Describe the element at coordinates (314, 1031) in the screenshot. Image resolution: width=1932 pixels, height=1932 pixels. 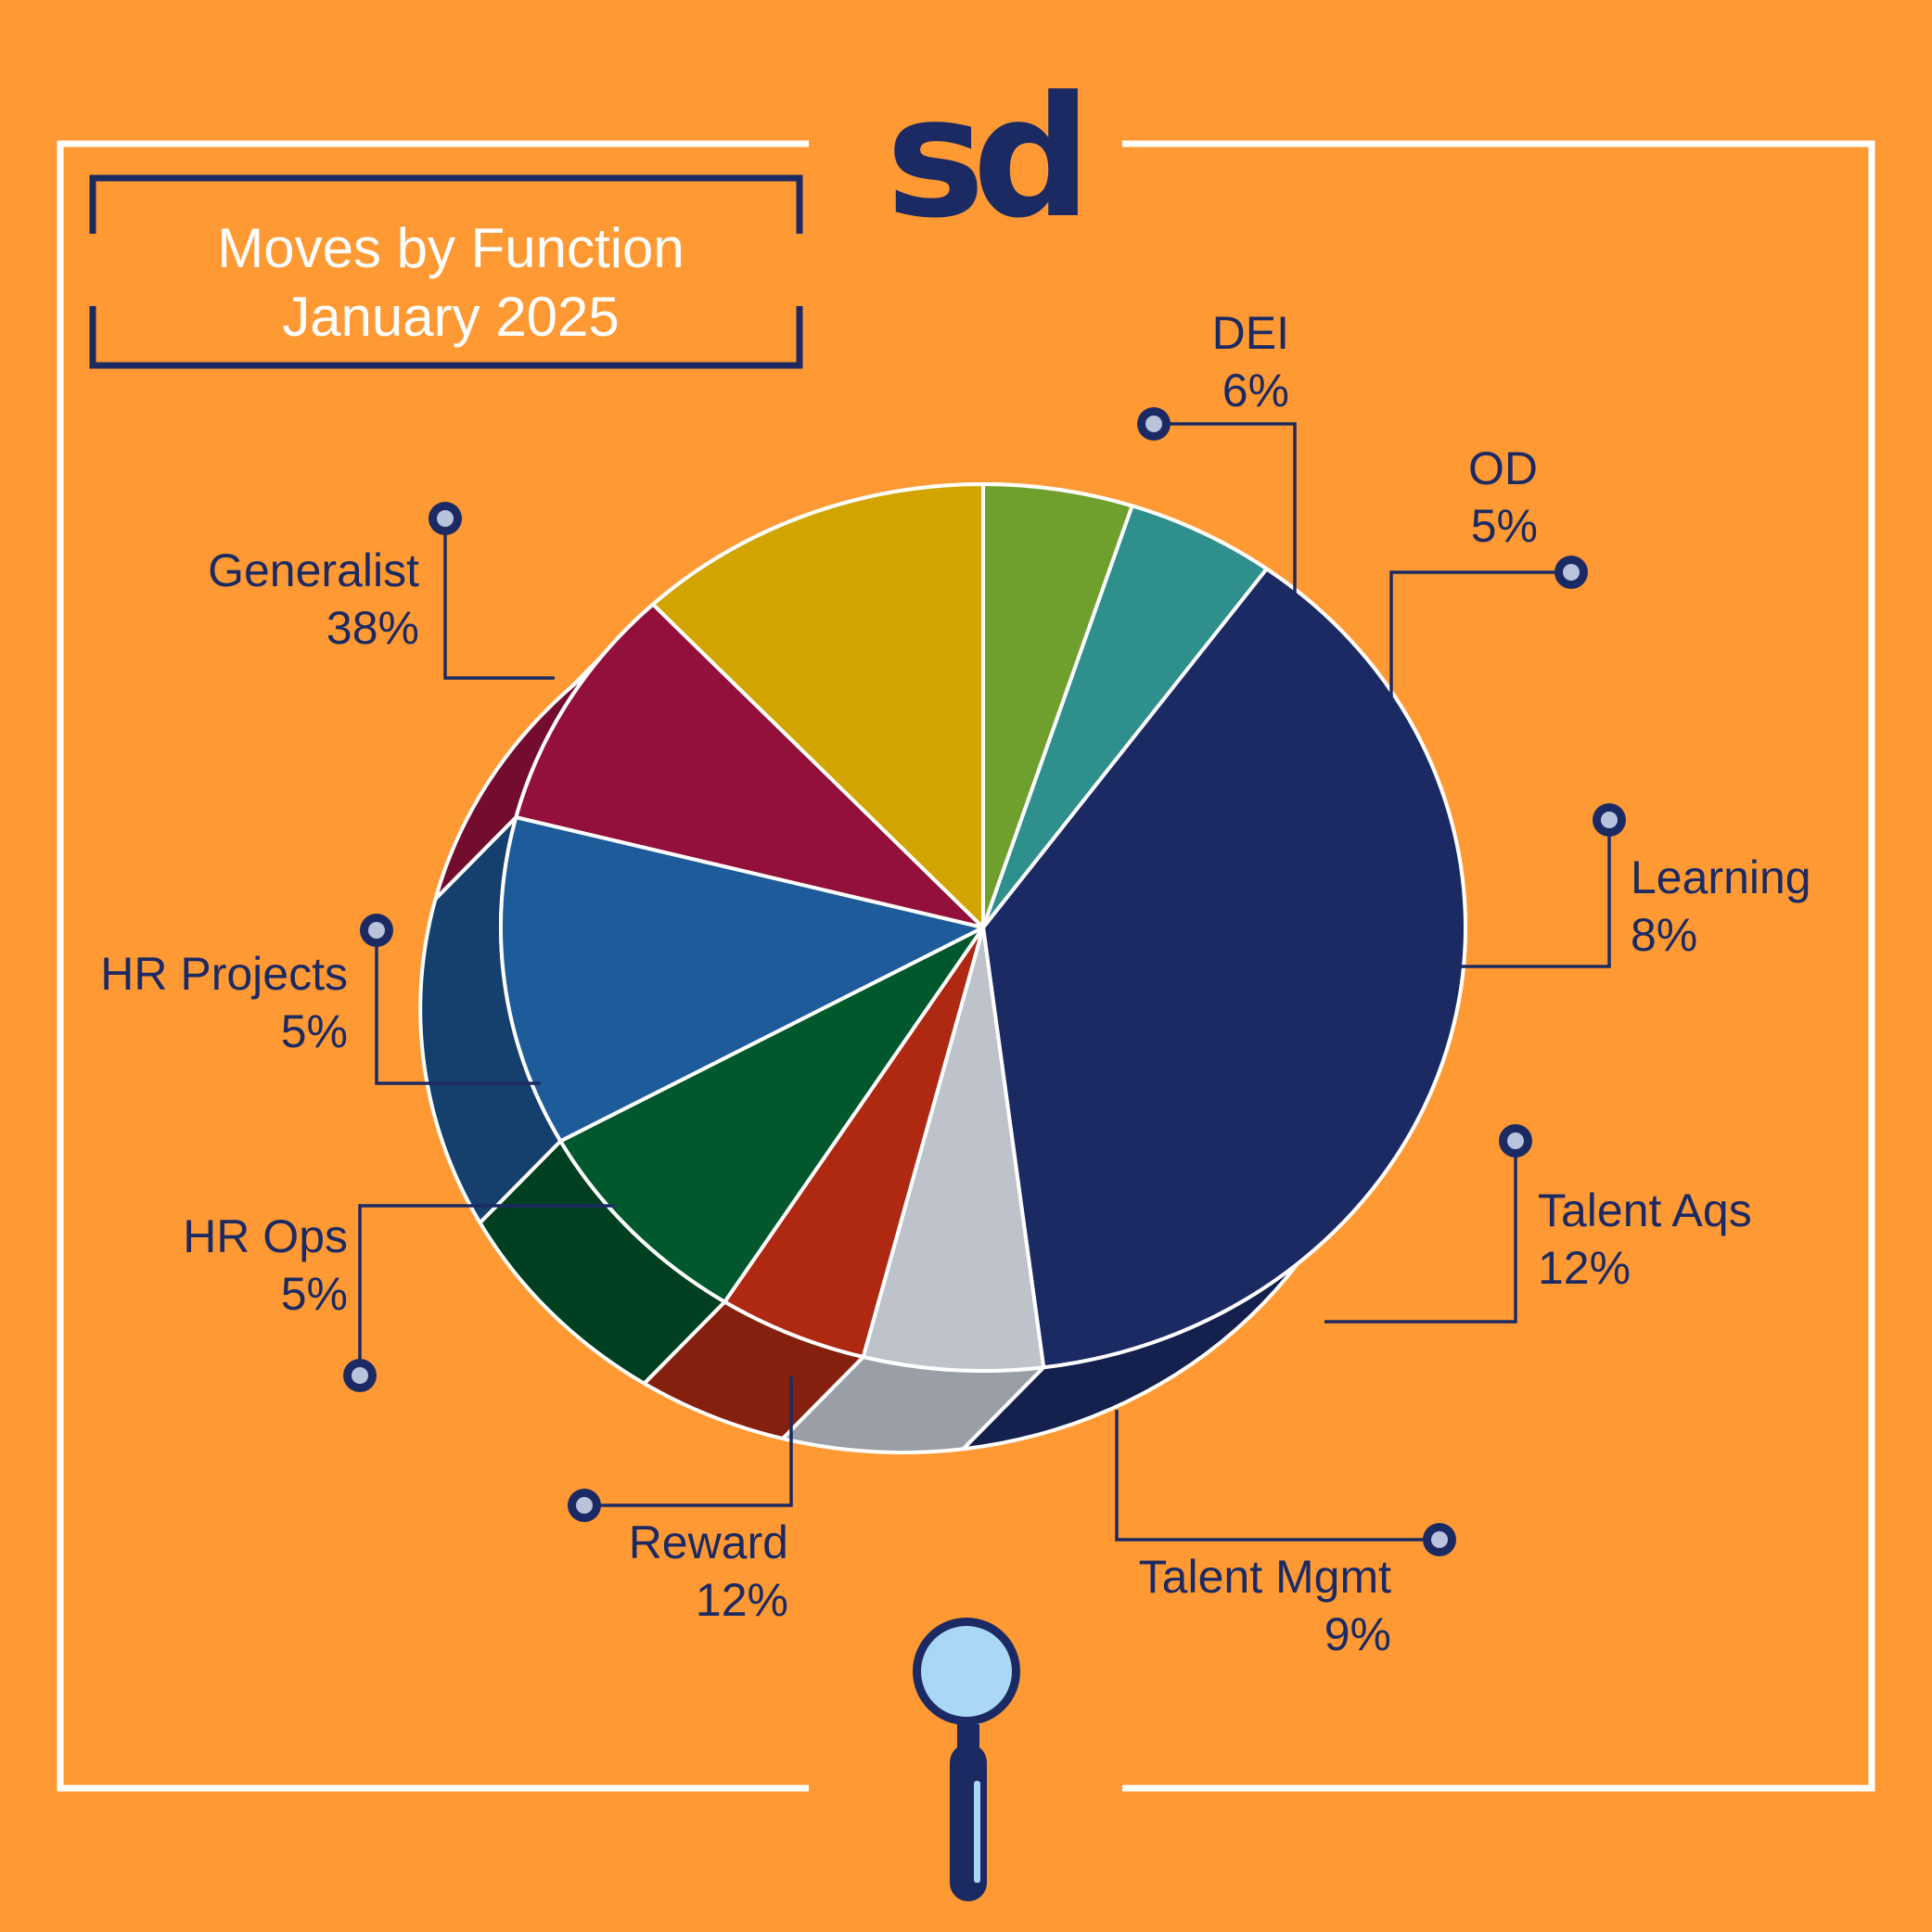
I see `value-hr-projects: 5%` at that location.